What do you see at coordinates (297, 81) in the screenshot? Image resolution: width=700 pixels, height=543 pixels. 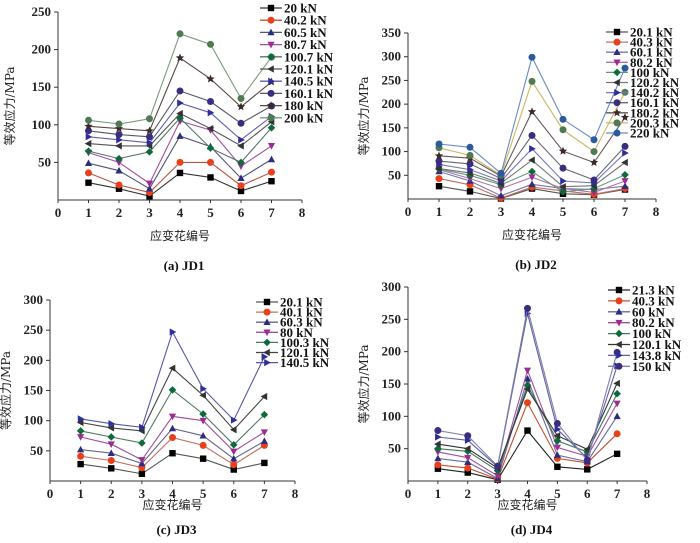 I see `legend-item: 140.5 kN` at bounding box center [297, 81].